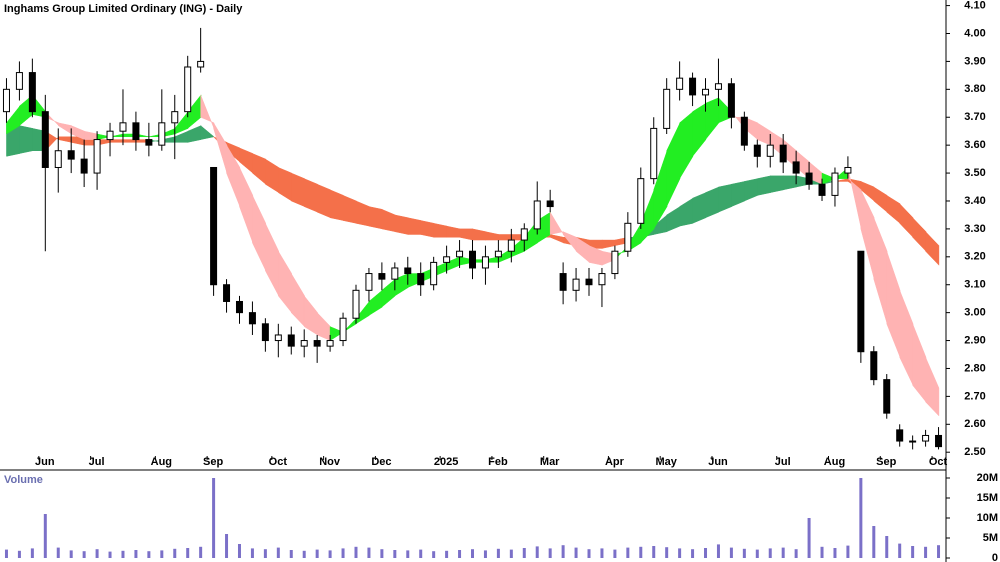  Describe the element at coordinates (938, 462) in the screenshot. I see `x-tick-label: Oct` at that location.